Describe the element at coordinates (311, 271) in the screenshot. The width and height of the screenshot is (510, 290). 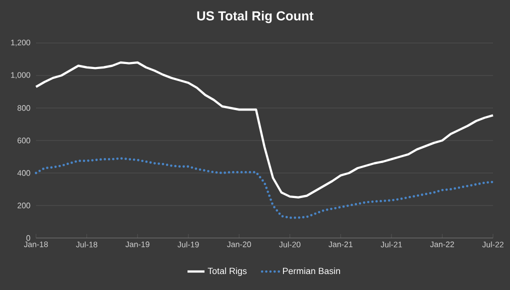
I see `legend-label: Permian Basin` at that location.